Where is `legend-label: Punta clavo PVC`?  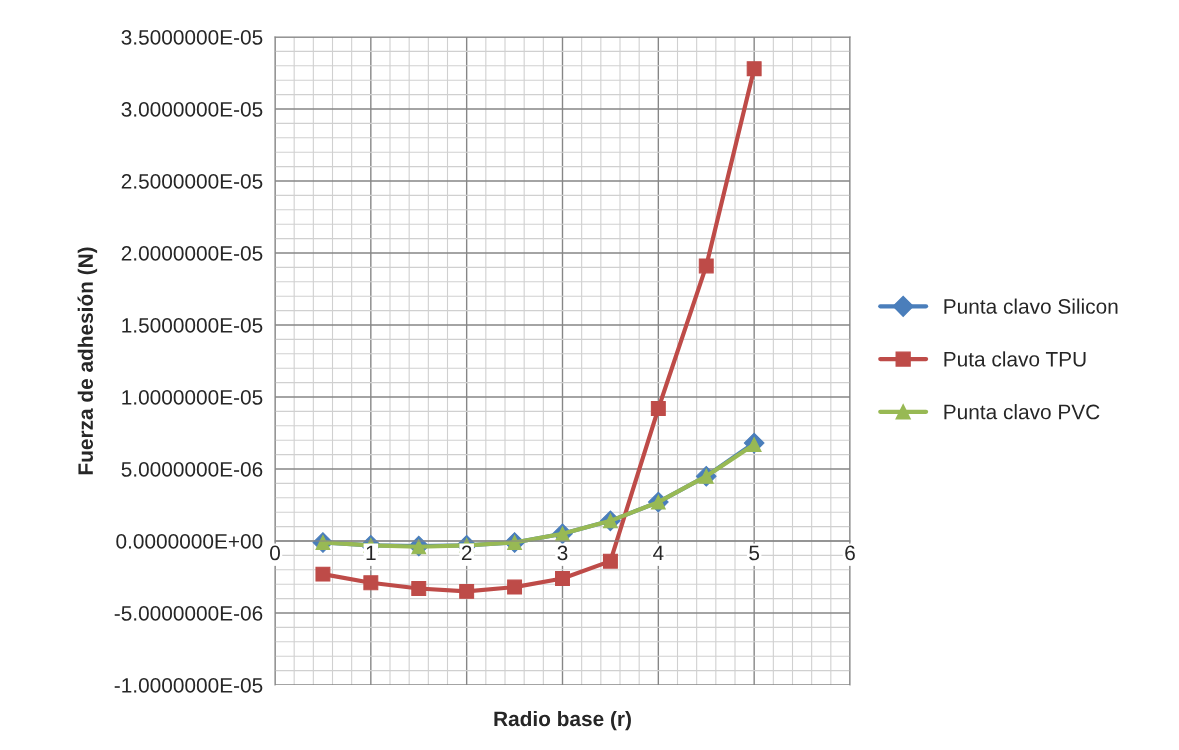 legend-label: Punta clavo PVC is located at coordinates (1022, 412).